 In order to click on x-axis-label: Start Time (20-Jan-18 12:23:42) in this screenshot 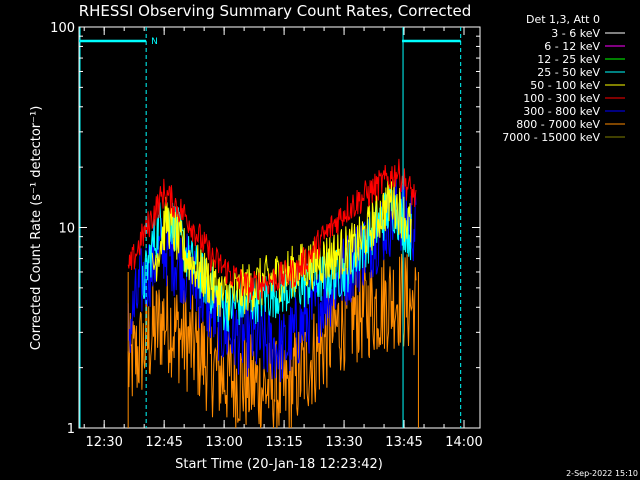, I will do `click(279, 464)`.